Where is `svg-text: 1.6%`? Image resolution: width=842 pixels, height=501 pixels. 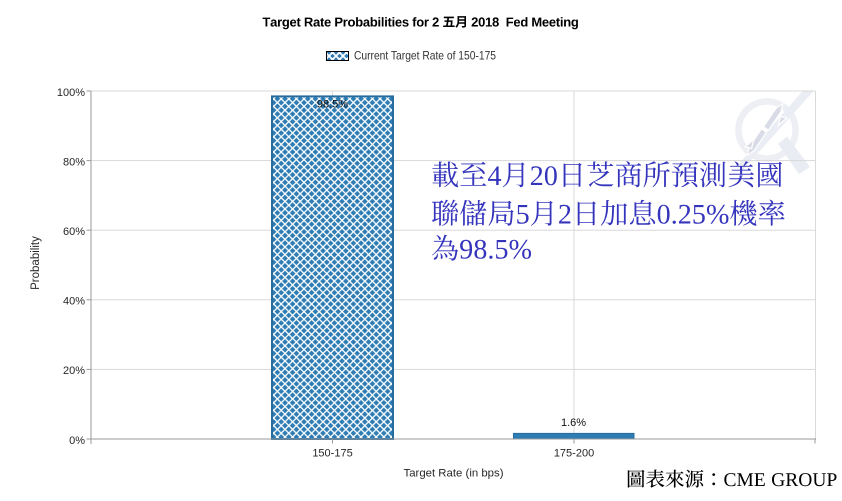 svg-text: 1.6% is located at coordinates (573, 423).